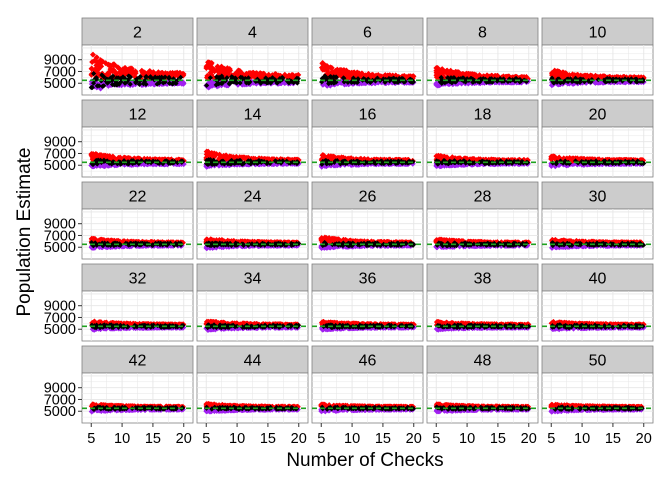 The width and height of the screenshot is (672, 480). What do you see at coordinates (137, 220) in the screenshot?
I see `facet-panel-22: 22` at bounding box center [137, 220].